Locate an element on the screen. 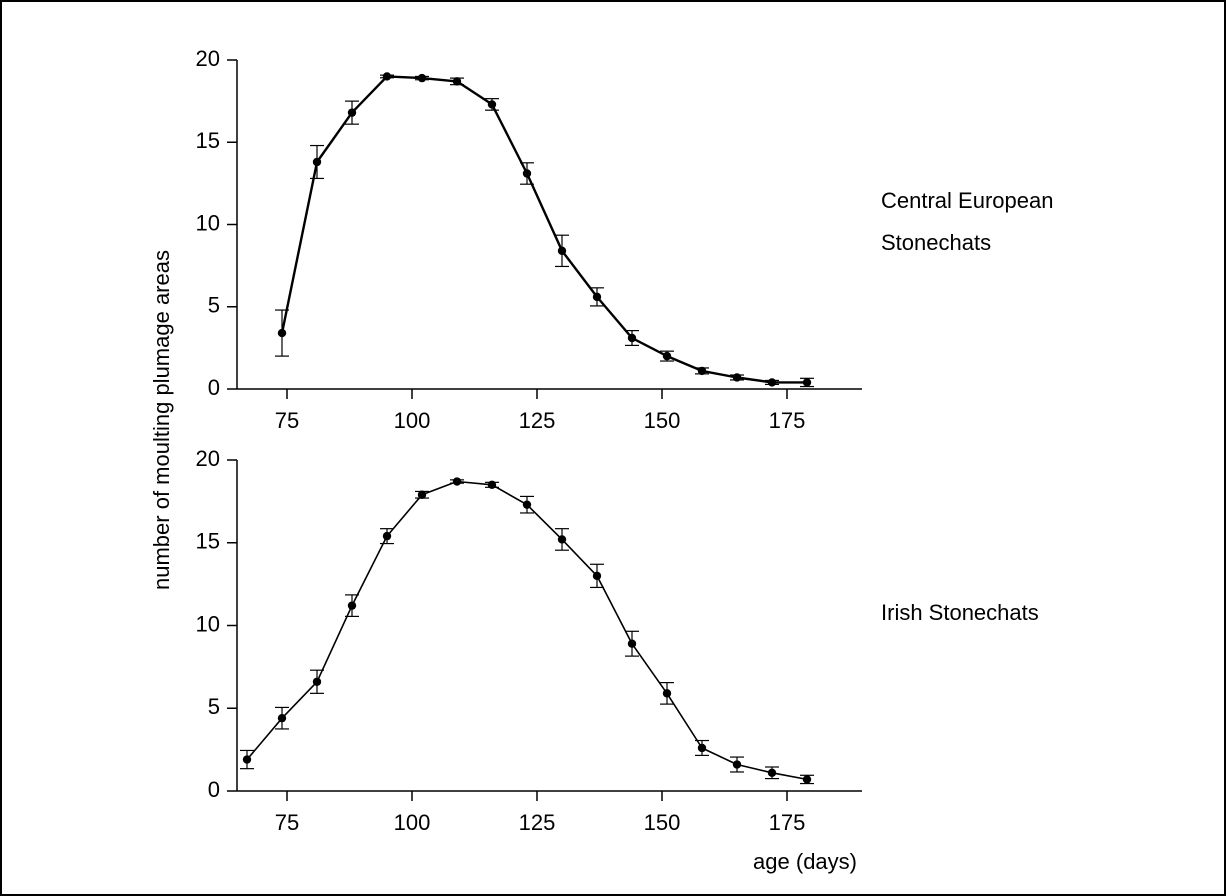  x-axis-title: age (days) is located at coordinates (805, 861).